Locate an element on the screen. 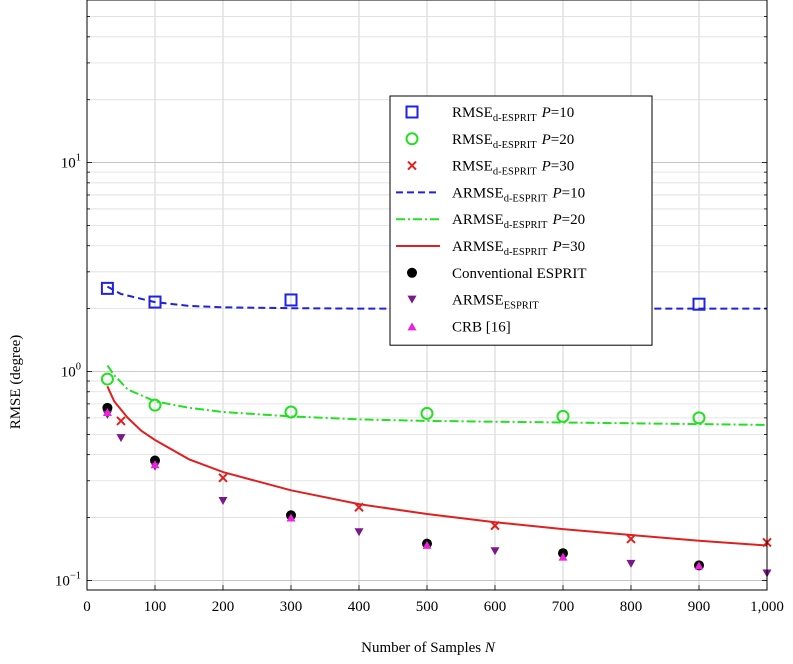  y-tick-label: 10¹ is located at coordinates (71, 162).